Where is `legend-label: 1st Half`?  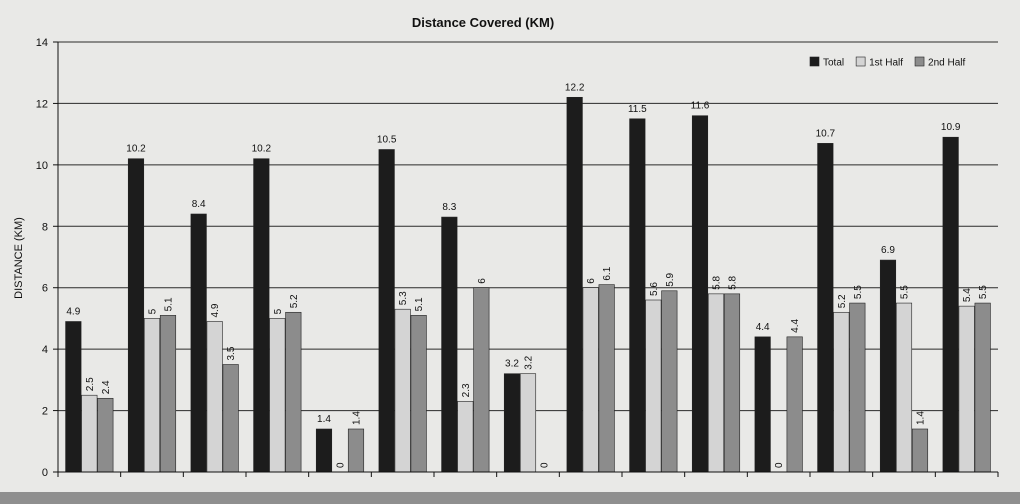
legend-label: 1st Half is located at coordinates (886, 63).